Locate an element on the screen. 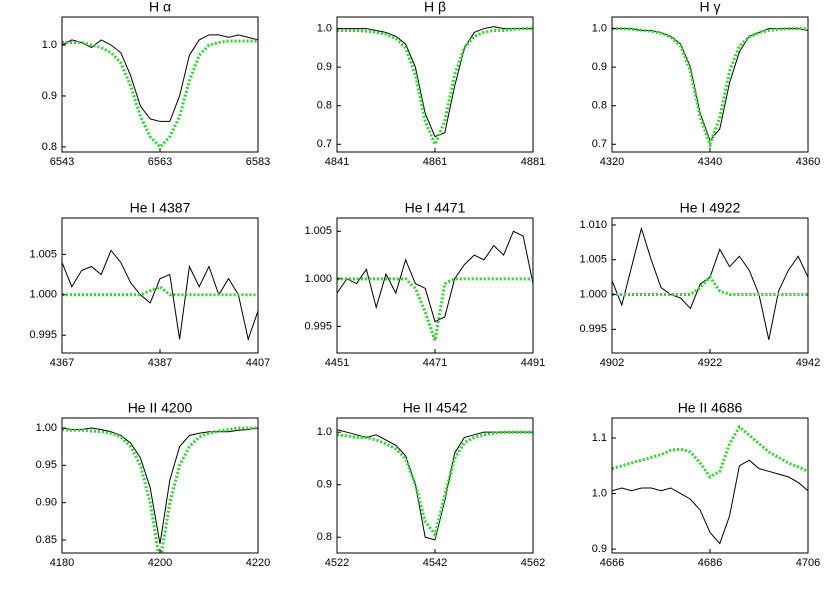 The height and width of the screenshot is (593, 830). x-tick-label: 4902 is located at coordinates (612, 363).